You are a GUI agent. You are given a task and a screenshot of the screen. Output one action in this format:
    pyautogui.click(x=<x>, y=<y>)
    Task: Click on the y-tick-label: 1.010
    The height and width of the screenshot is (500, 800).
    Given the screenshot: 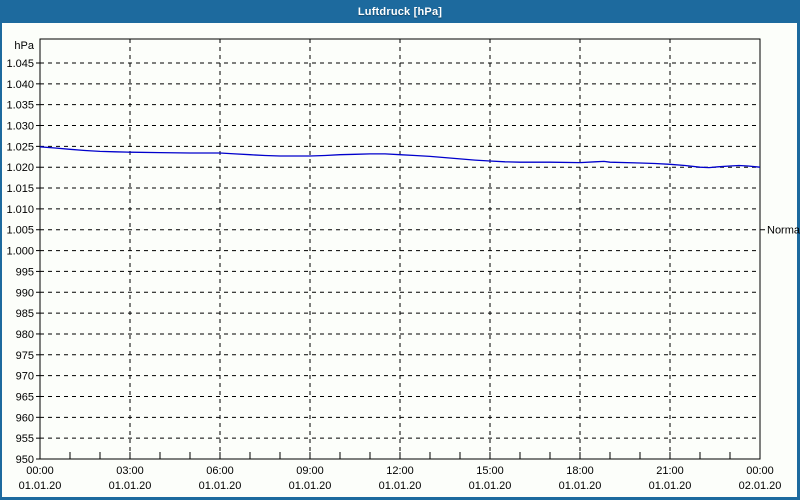 What is the action you would take?
    pyautogui.click(x=20, y=210)
    